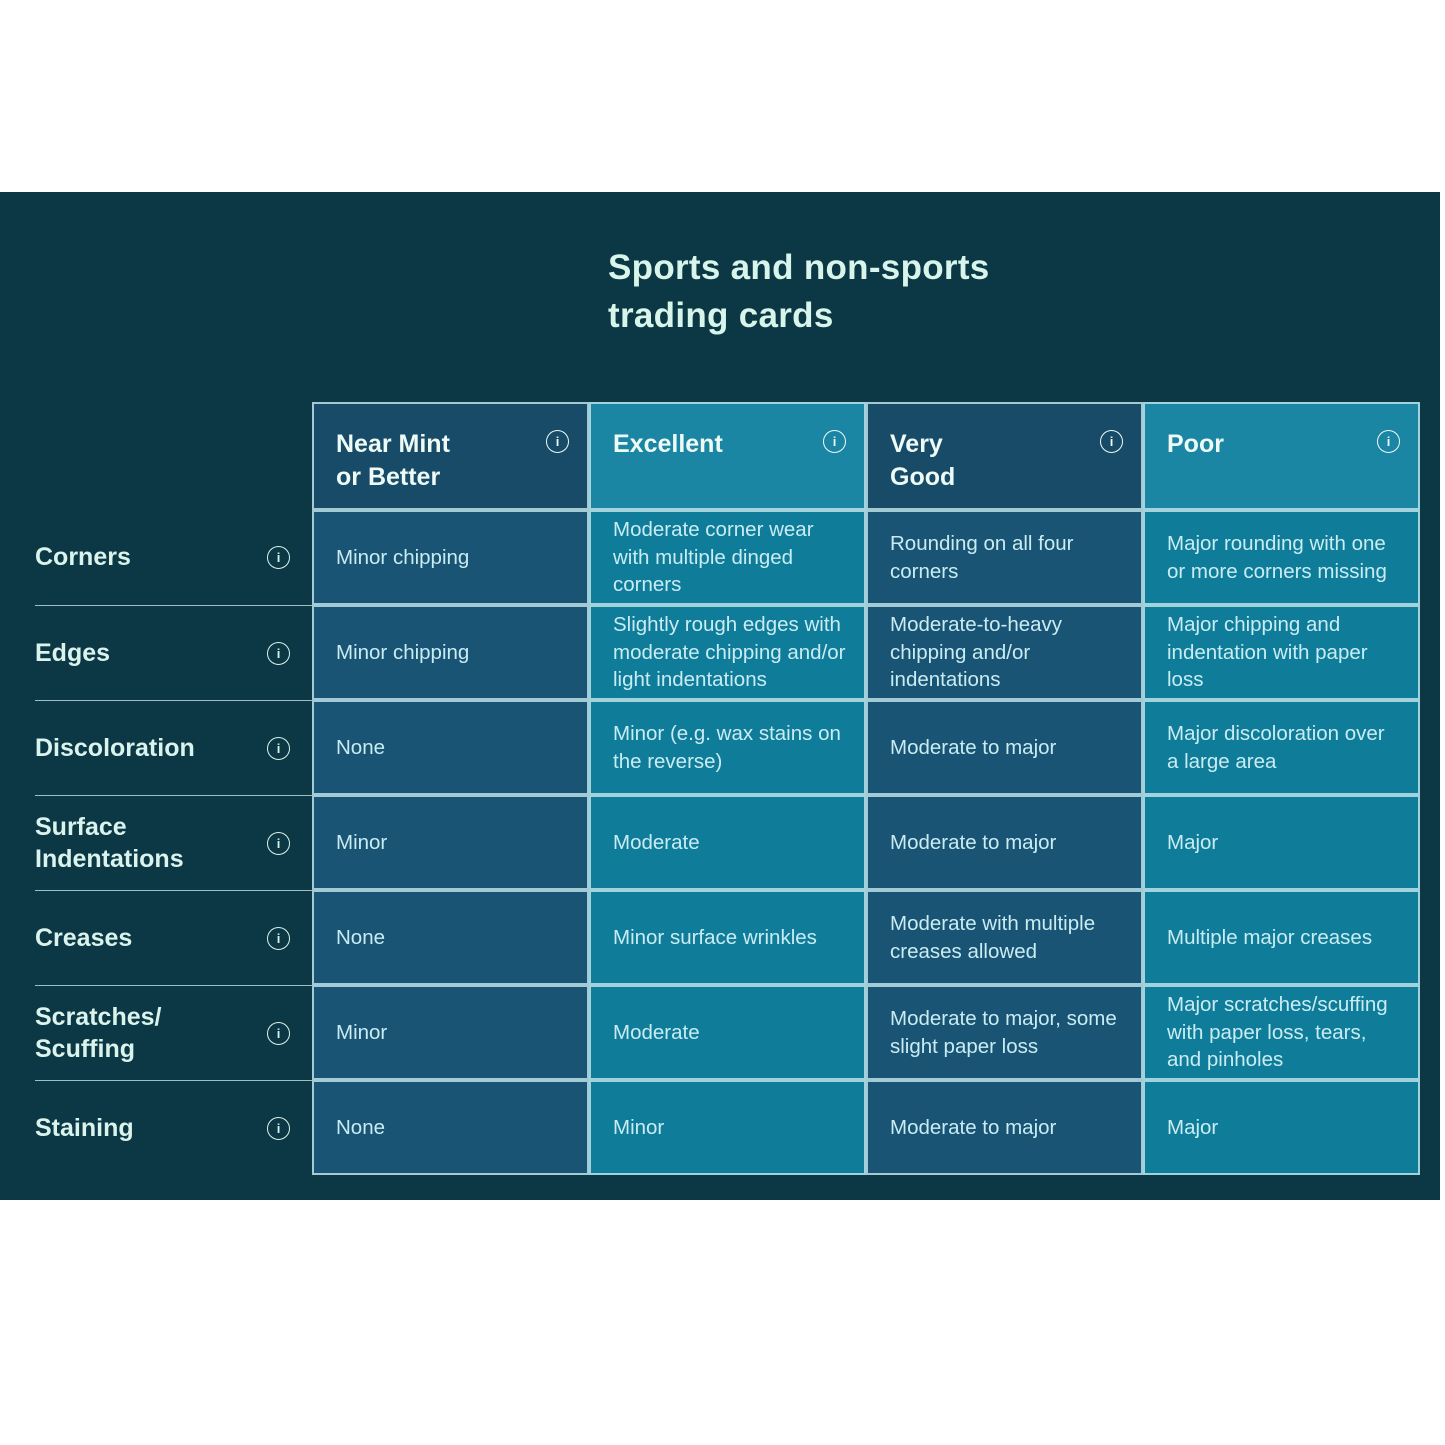 Image resolution: width=1445 pixels, height=1445 pixels. What do you see at coordinates (109, 843) in the screenshot?
I see `row-label-text: Surface Indentations` at bounding box center [109, 843].